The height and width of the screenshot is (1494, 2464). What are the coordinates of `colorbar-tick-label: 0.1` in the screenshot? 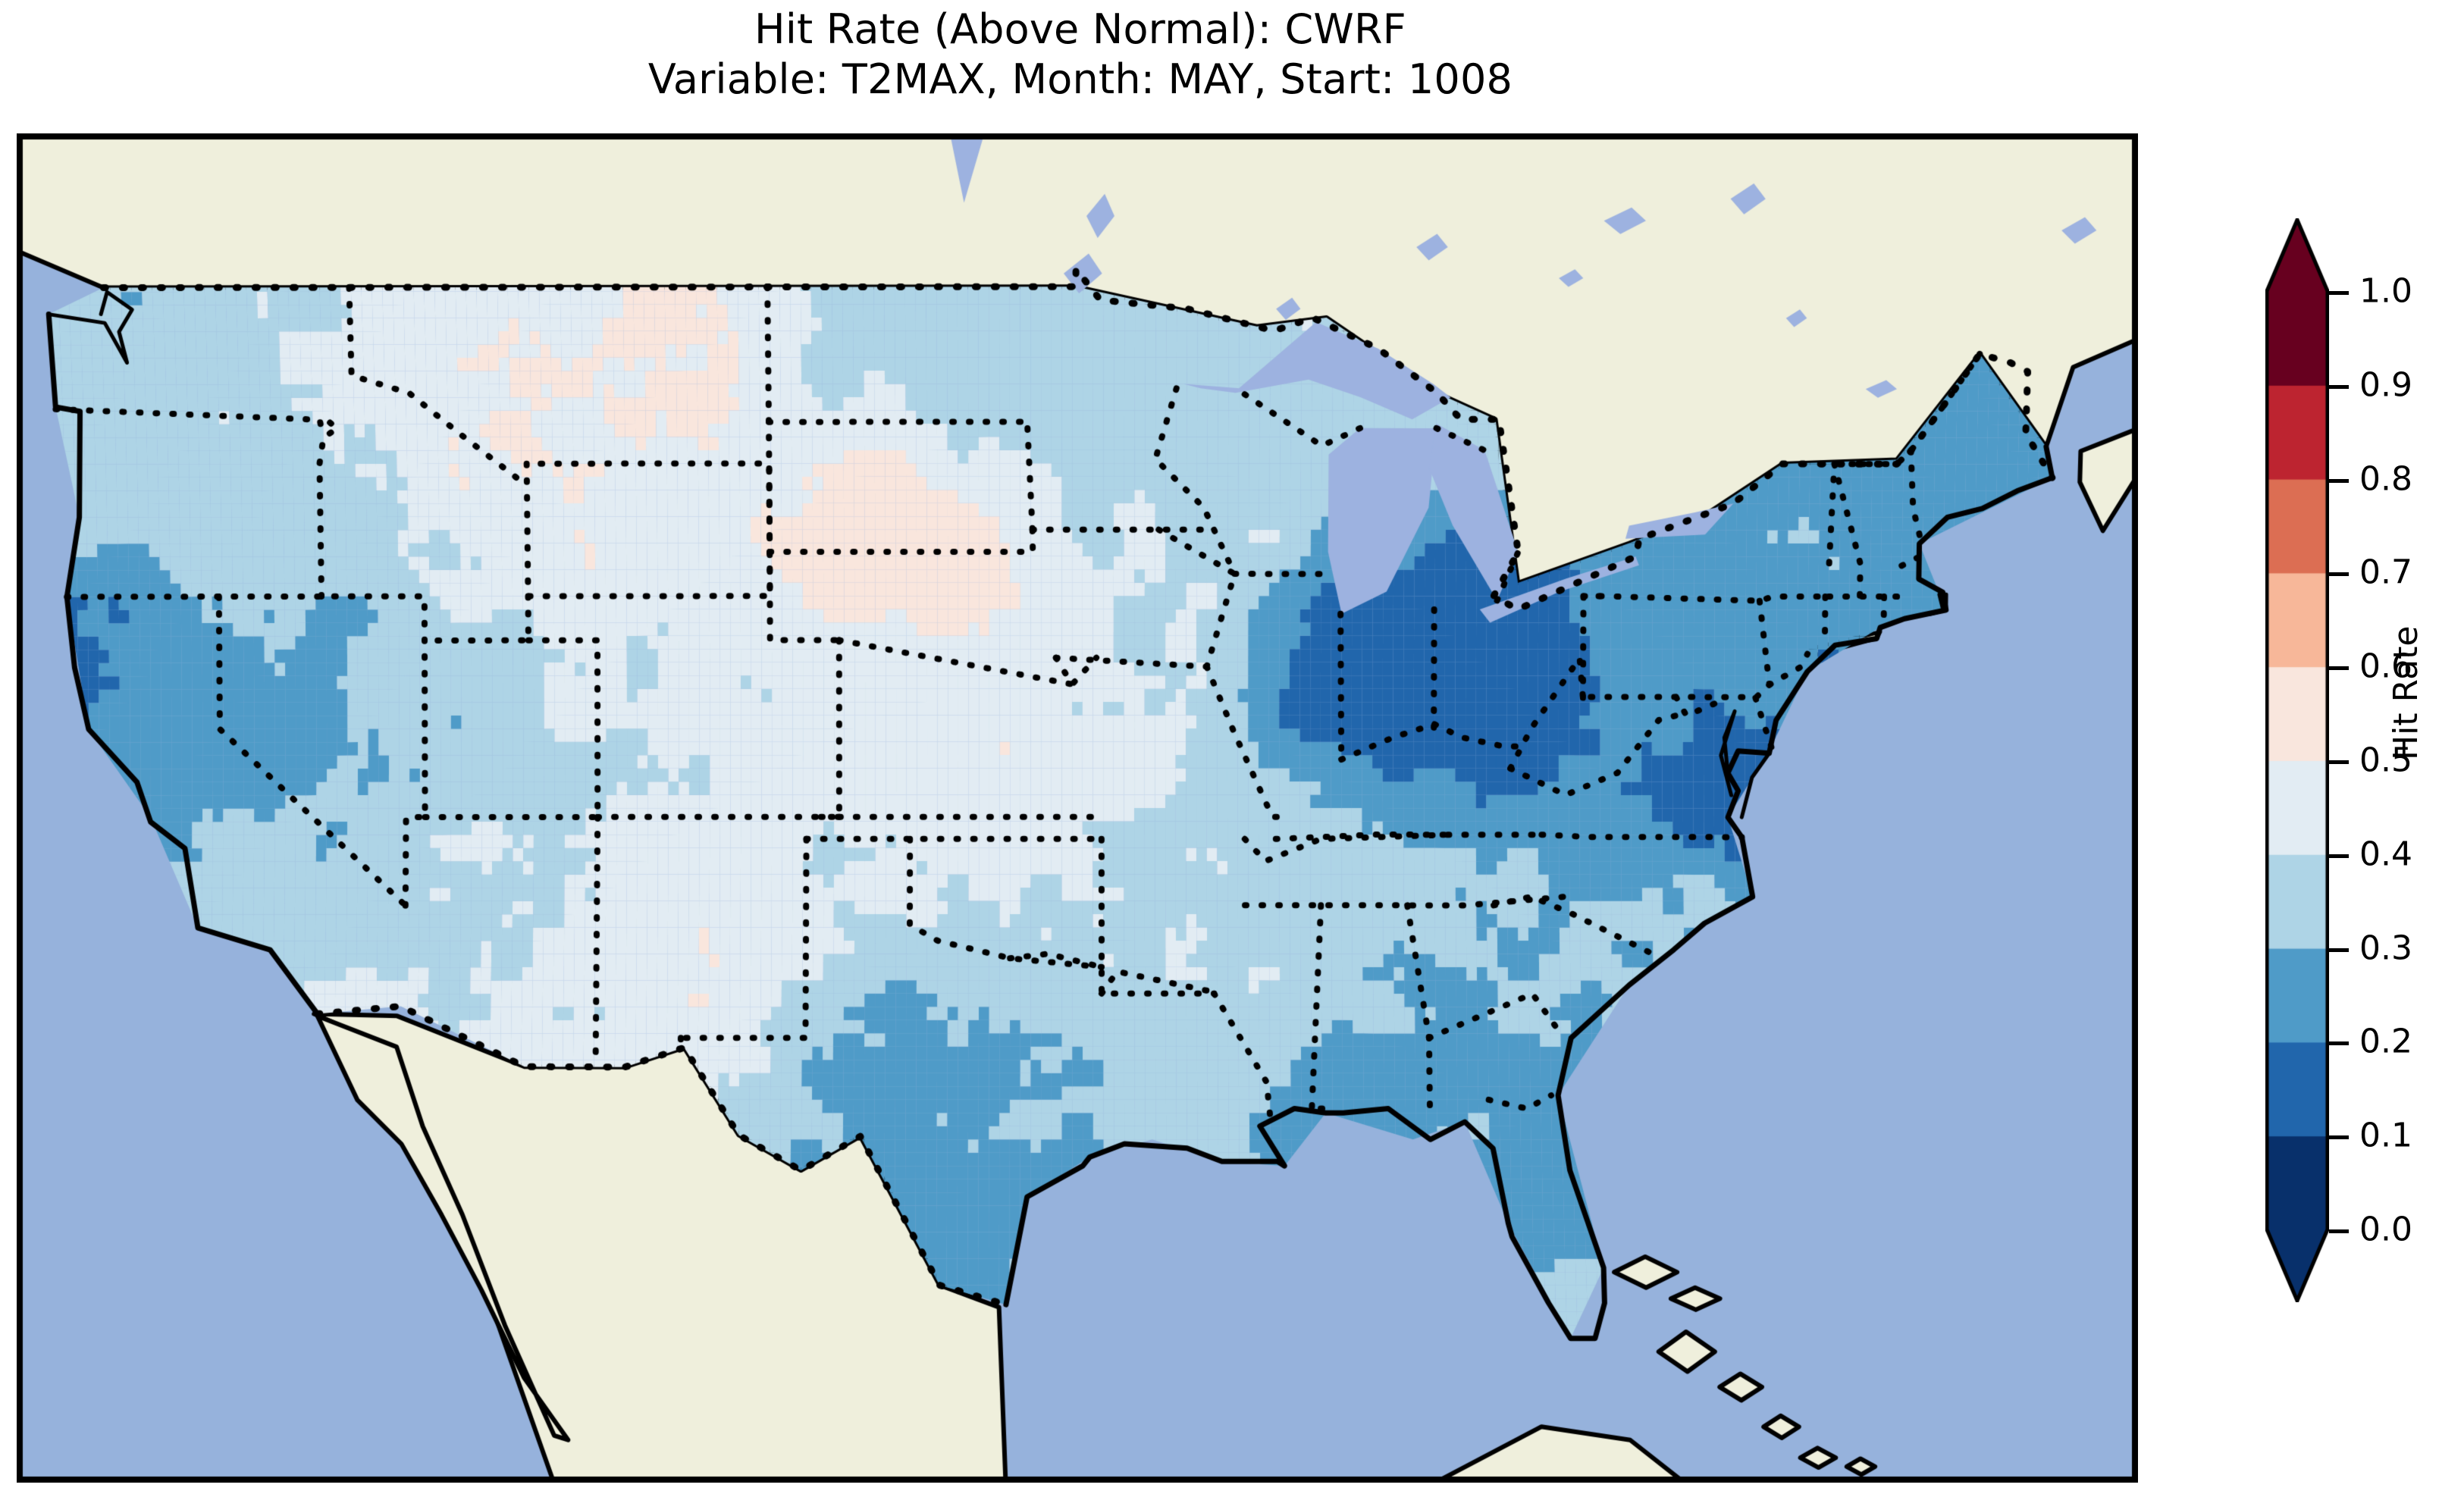 It's located at (2385, 1135).